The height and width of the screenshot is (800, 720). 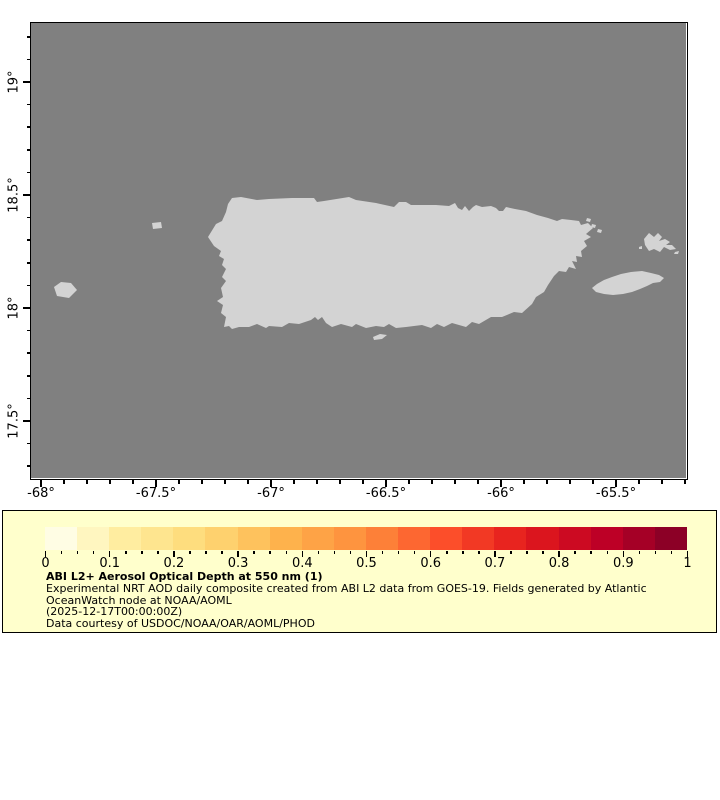 What do you see at coordinates (110, 563) in the screenshot?
I see `colorbar-tick-label: 0.1` at bounding box center [110, 563].